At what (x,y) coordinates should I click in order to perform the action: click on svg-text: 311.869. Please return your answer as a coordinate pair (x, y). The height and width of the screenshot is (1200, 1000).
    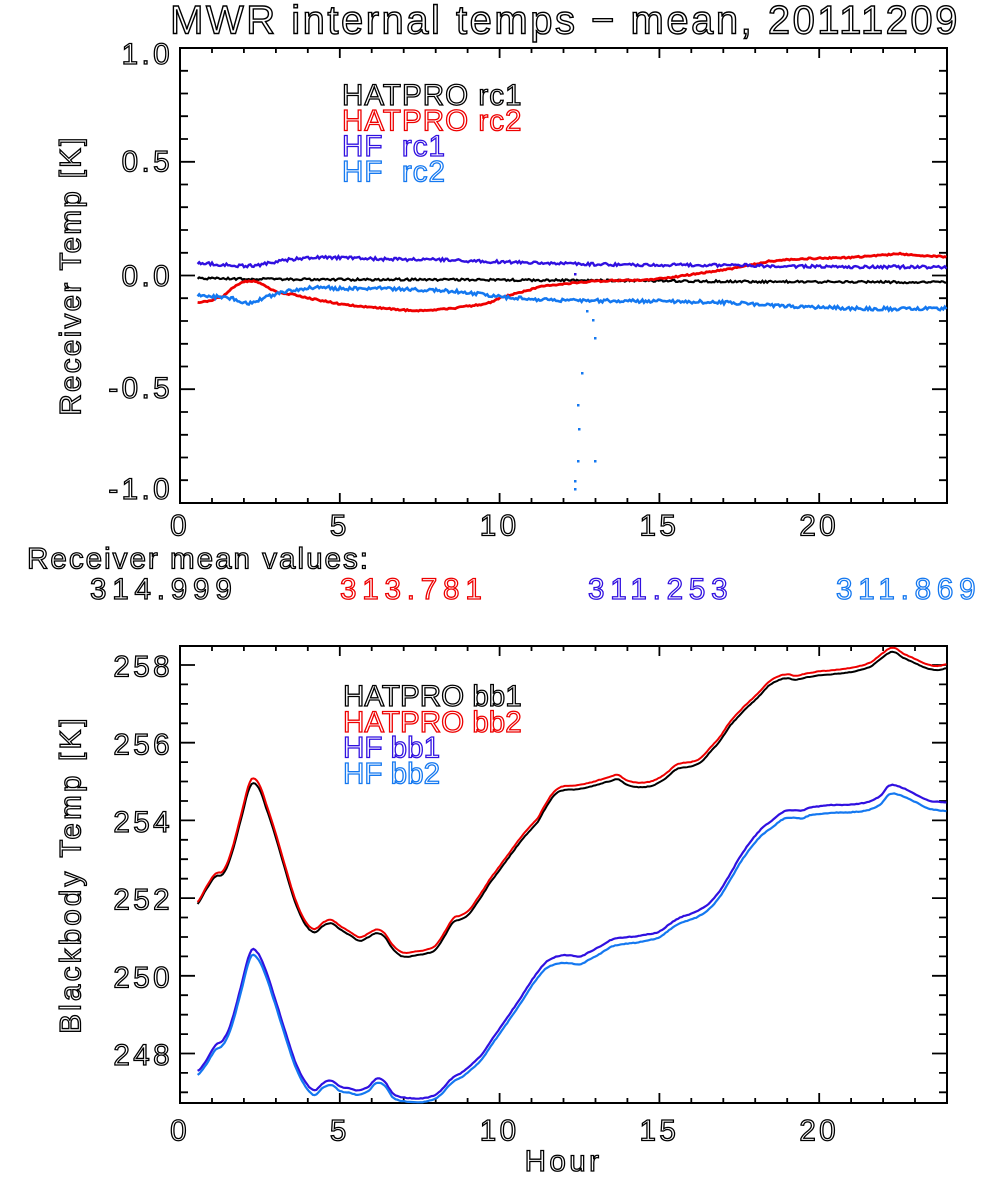
    Looking at the image, I should click on (908, 589).